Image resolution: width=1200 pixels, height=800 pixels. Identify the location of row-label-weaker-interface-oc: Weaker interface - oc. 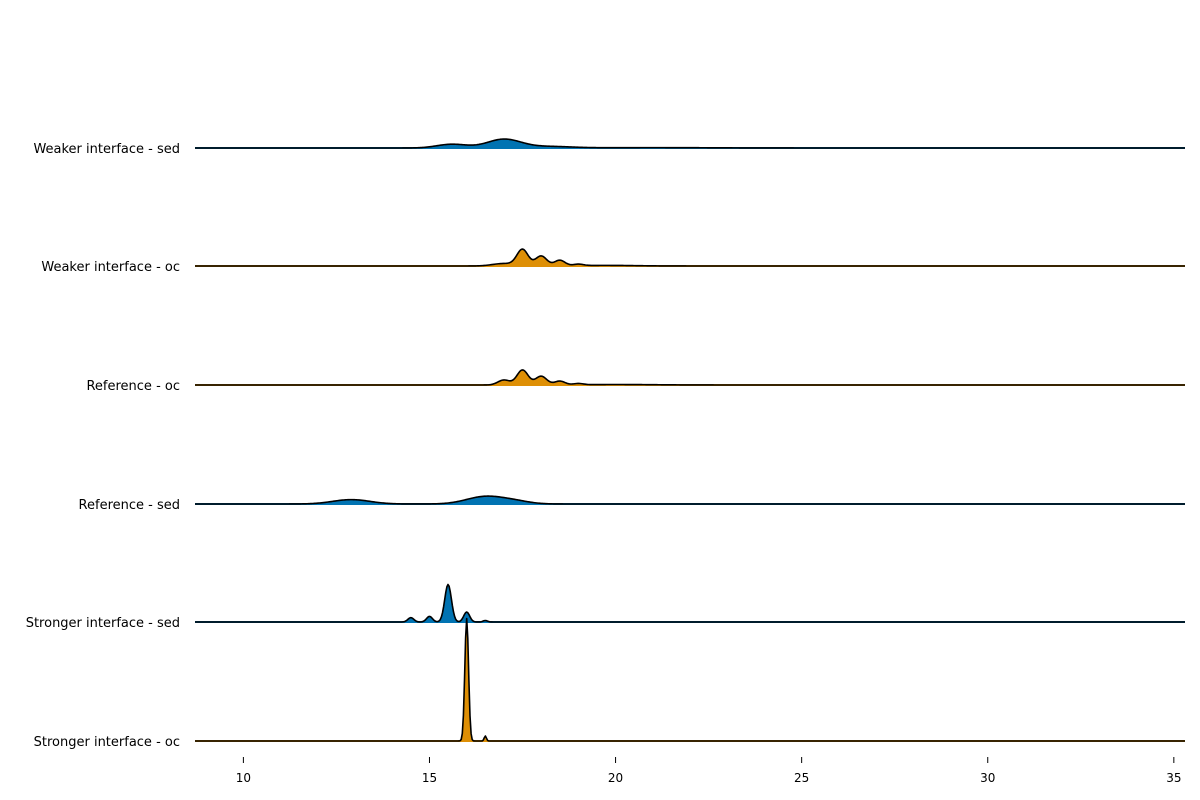
(110, 267).